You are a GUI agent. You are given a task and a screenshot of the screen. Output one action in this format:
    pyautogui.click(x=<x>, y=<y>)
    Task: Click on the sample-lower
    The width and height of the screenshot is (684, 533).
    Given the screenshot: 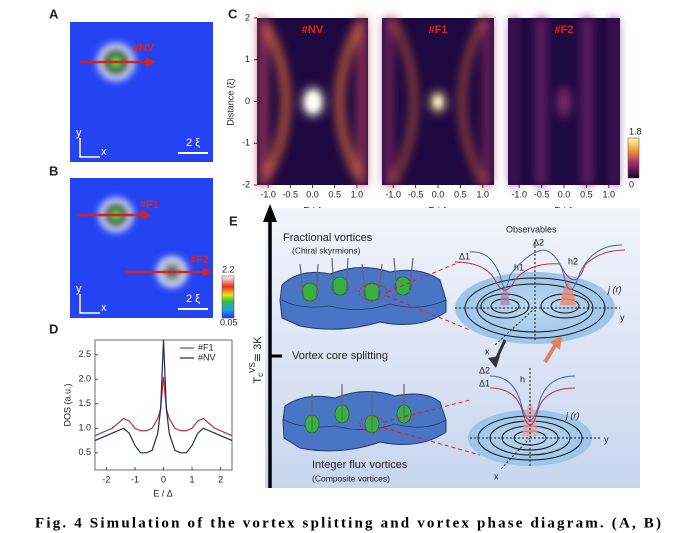 What is the action you would take?
    pyautogui.click(x=381, y=420)
    